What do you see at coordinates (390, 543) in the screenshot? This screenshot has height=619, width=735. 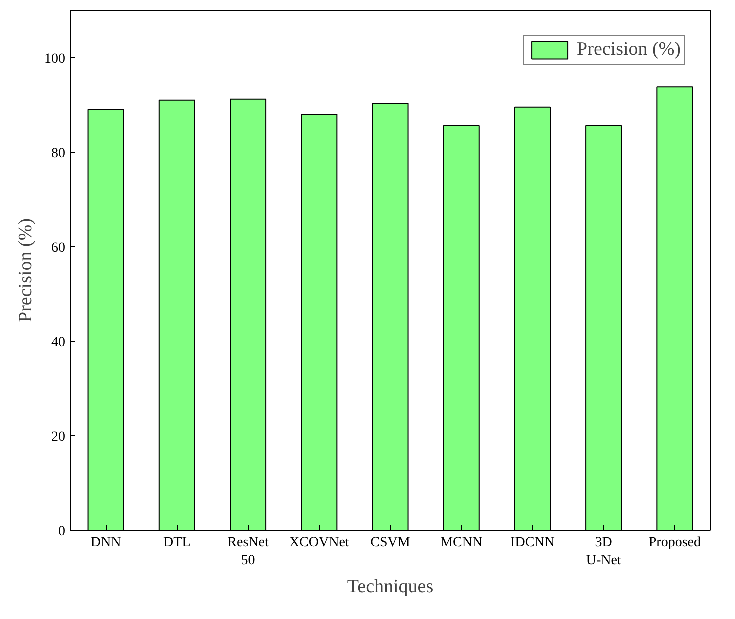 I see `x-tick-label: CSVM` at bounding box center [390, 543].